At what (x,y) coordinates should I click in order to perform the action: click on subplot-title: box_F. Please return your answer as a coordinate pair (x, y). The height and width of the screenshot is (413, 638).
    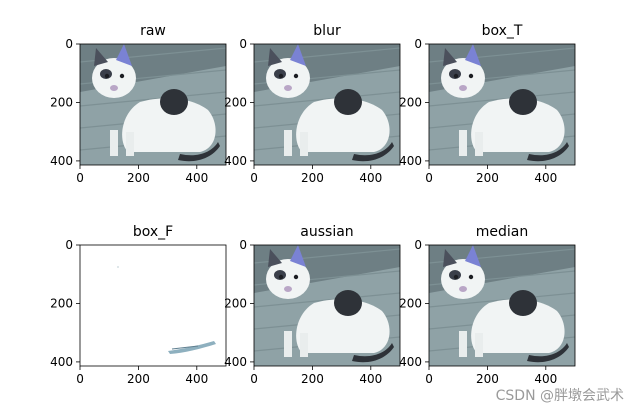
    Looking at the image, I should click on (153, 232).